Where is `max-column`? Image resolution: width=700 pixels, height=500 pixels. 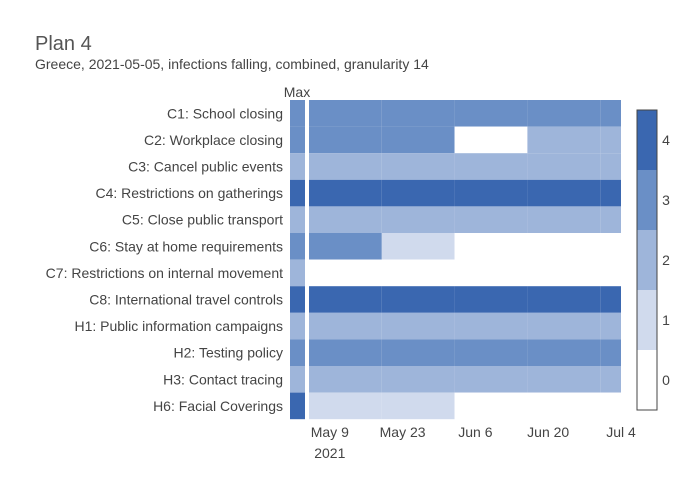
max-column is located at coordinates (297, 260).